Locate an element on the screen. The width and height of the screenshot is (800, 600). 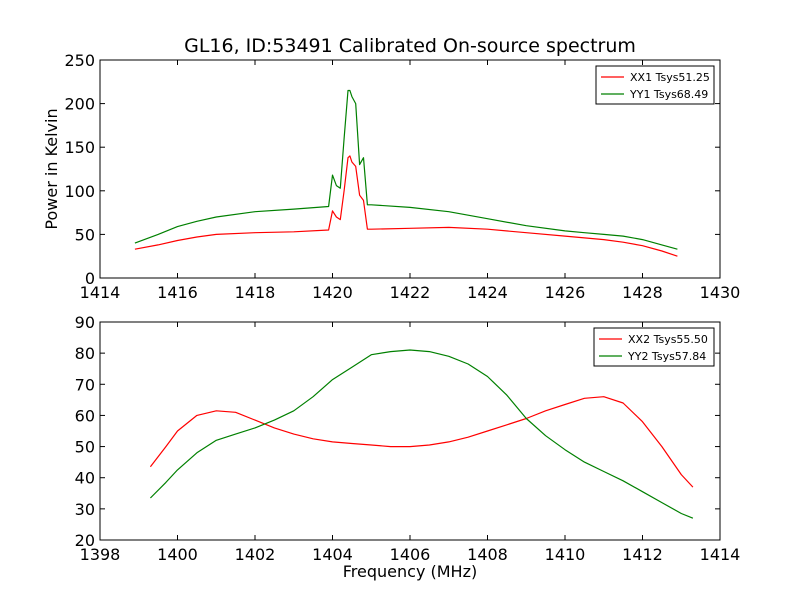
x-tick-label: 1428 is located at coordinates (642, 292).